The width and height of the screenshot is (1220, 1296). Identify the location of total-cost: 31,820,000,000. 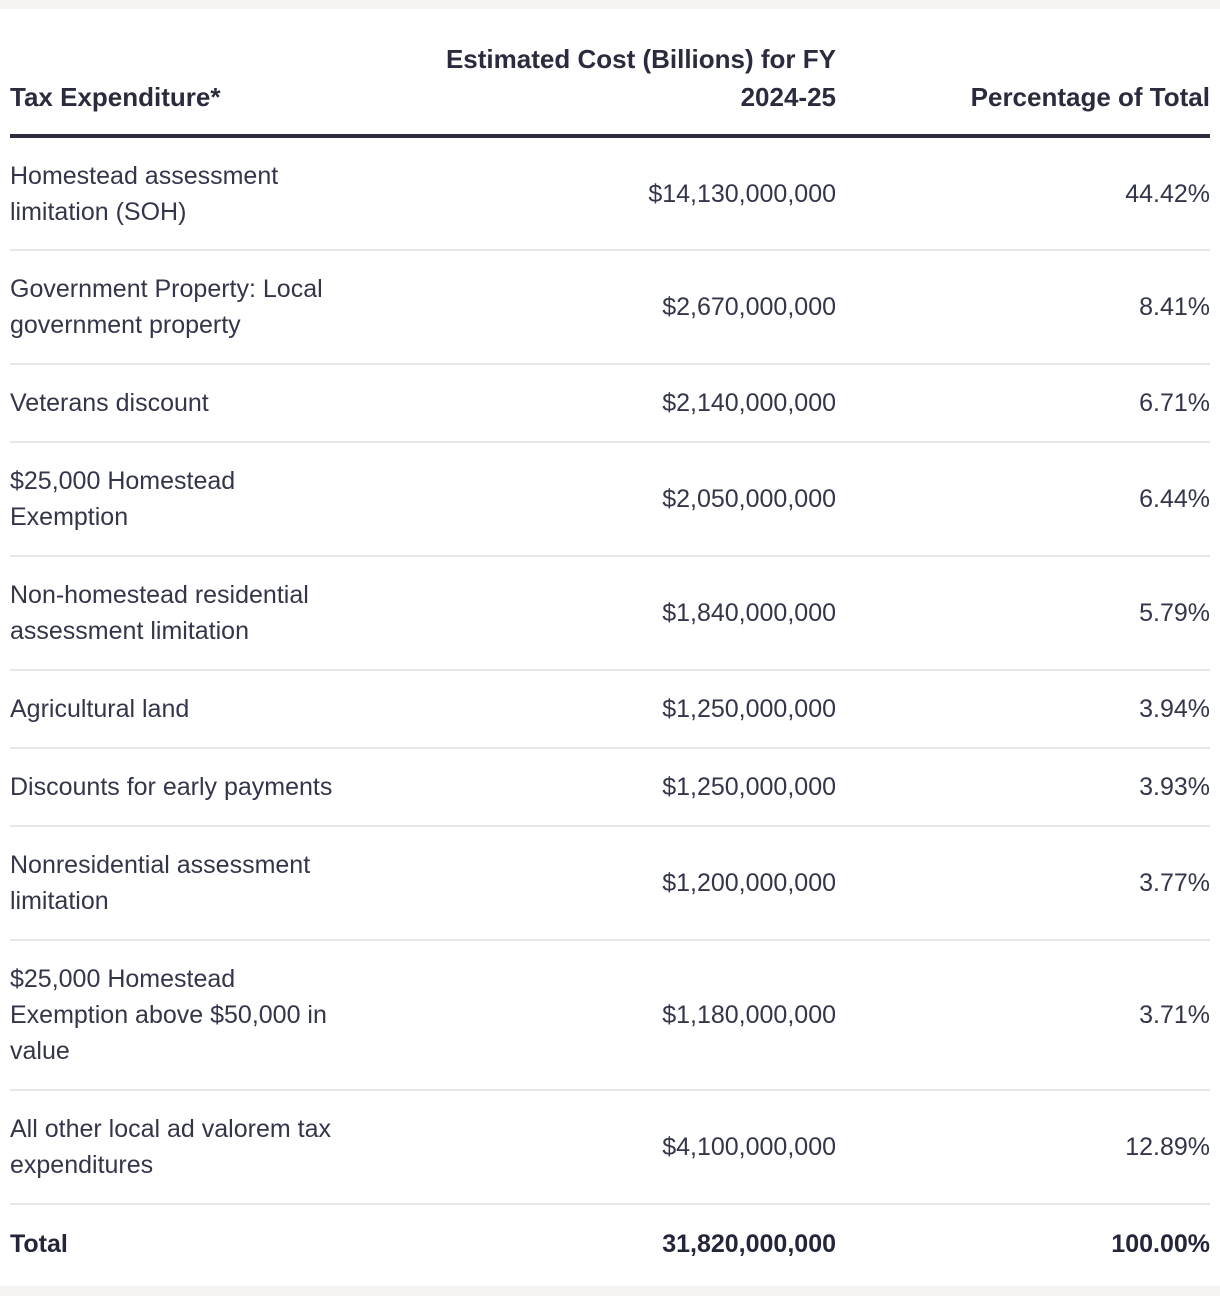
(749, 1244).